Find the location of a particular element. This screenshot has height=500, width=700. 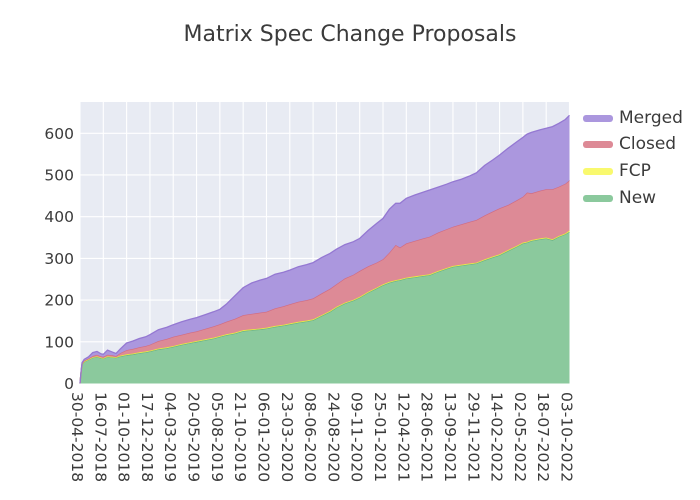

x-axis-tick-text: 09-11-2020 is located at coordinates (357, 437).